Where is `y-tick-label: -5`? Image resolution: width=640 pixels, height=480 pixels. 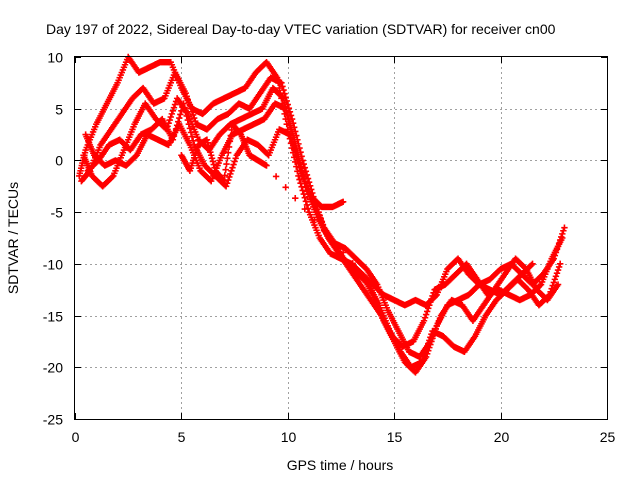
y-tick-label: -5 is located at coordinates (57, 213).